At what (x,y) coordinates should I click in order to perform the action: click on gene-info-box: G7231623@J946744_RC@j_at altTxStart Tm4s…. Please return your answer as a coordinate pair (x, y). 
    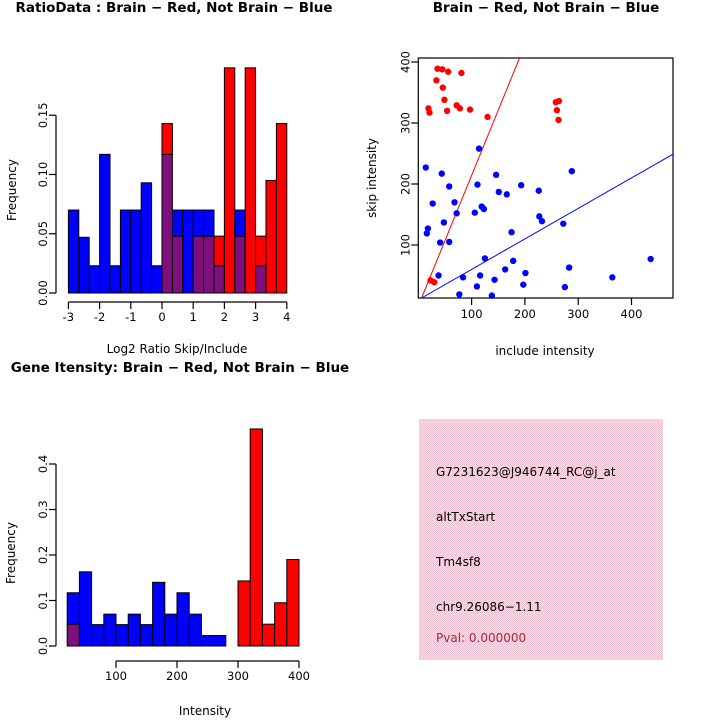
    Looking at the image, I should click on (541, 539).